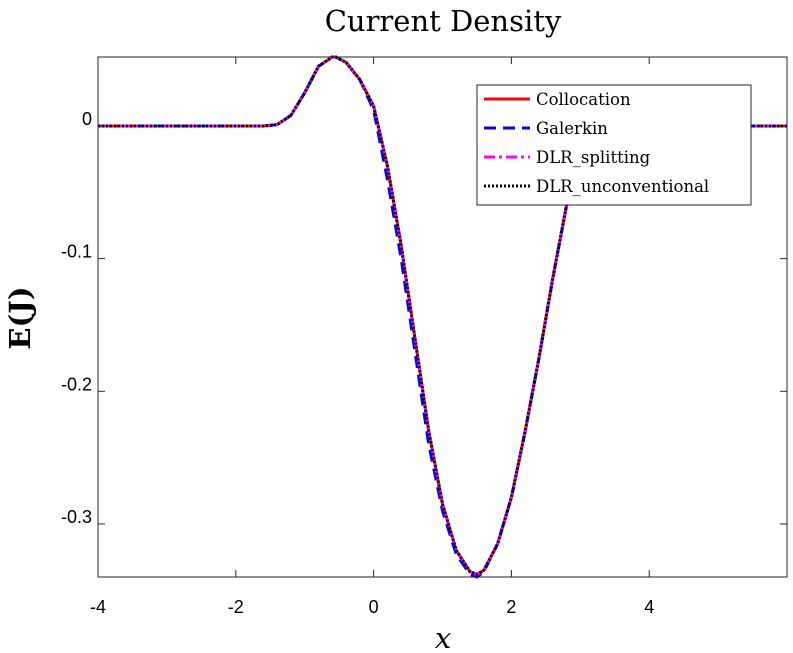  What do you see at coordinates (622, 186) in the screenshot?
I see `legend-label-dlr-unconventional: DLR_unconventional` at bounding box center [622, 186].